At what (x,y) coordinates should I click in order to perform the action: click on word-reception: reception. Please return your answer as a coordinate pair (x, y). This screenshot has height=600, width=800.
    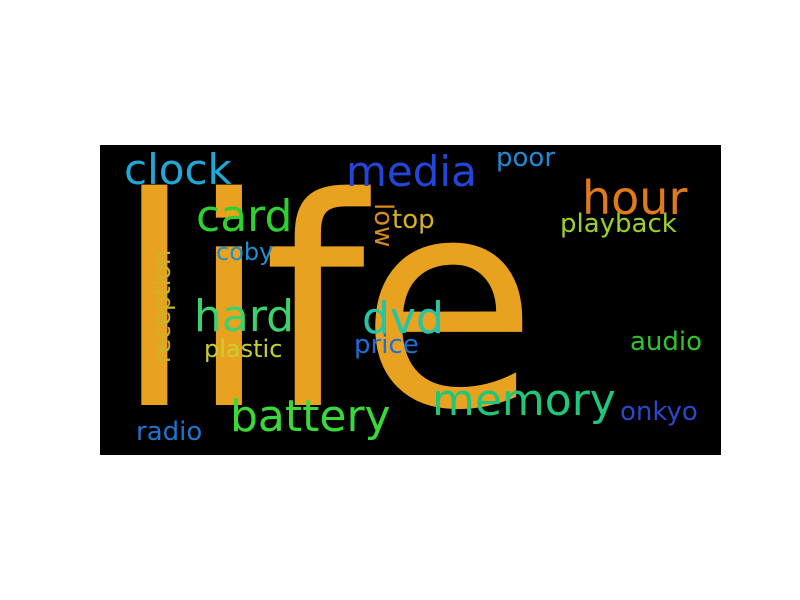
    Looking at the image, I should click on (162, 306).